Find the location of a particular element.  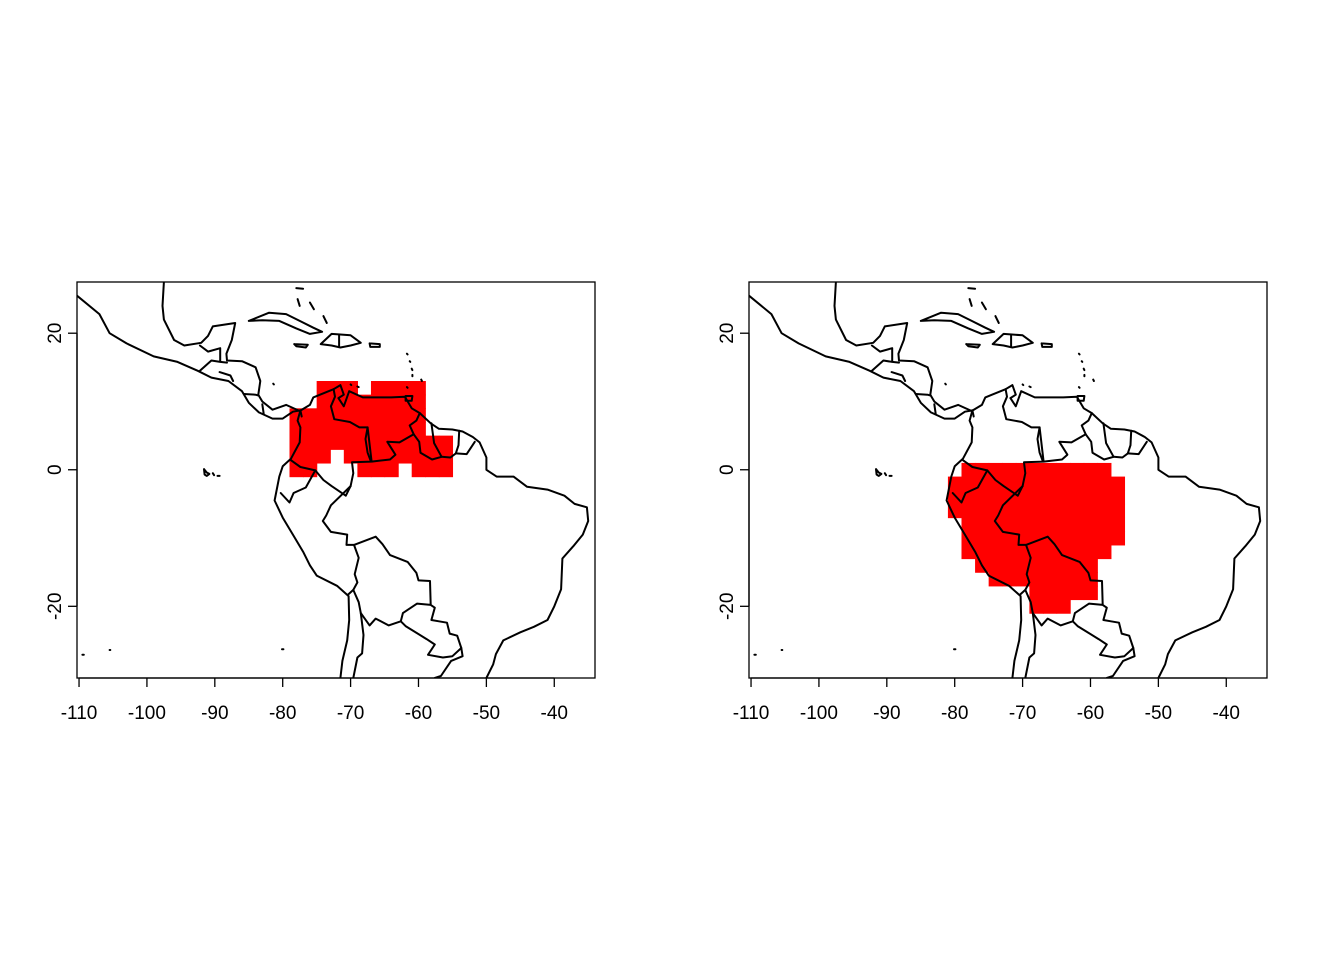

x-tick-label: -100 is located at coordinates (147, 713).